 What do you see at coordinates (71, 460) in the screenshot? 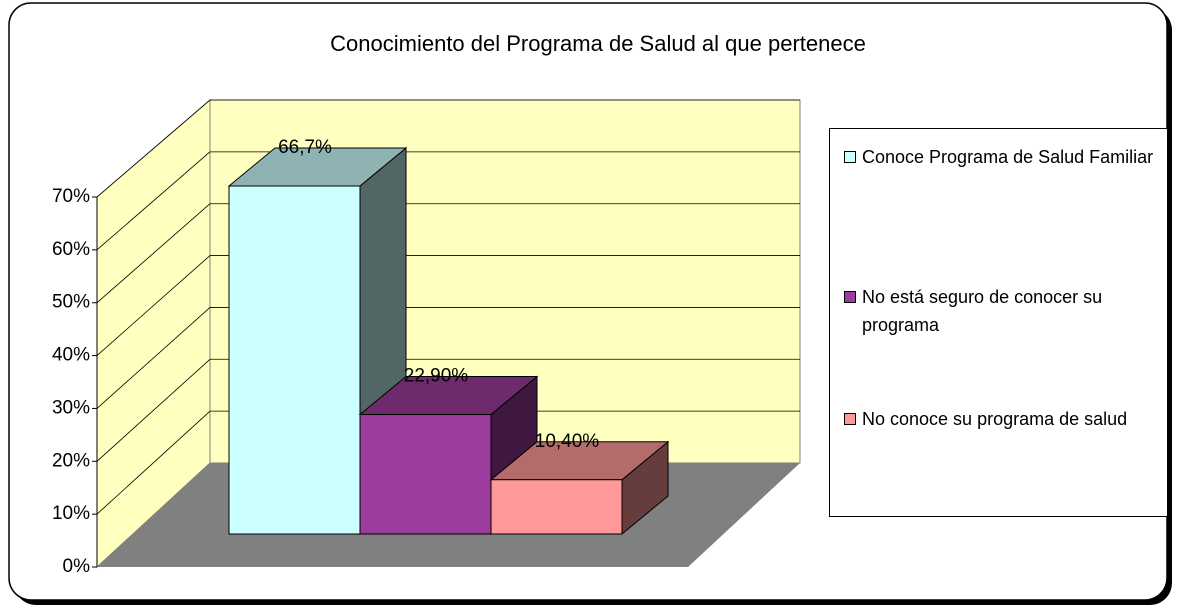
I see `y-tick-label: 20%` at bounding box center [71, 460].